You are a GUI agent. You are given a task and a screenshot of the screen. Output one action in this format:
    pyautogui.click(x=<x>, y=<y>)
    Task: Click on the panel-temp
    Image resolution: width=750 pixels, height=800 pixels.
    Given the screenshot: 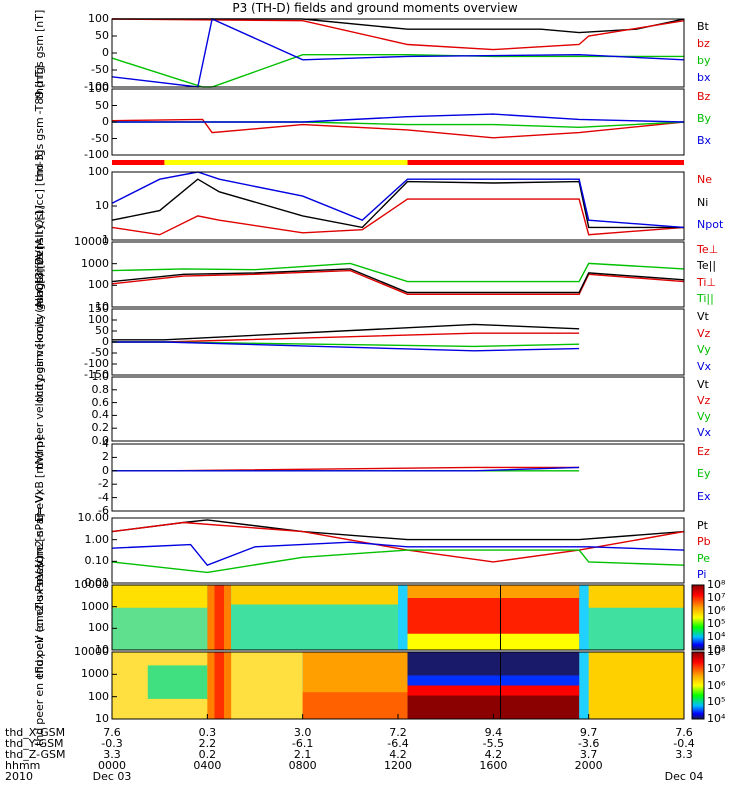 What is the action you would take?
    pyautogui.click(x=398, y=274)
    